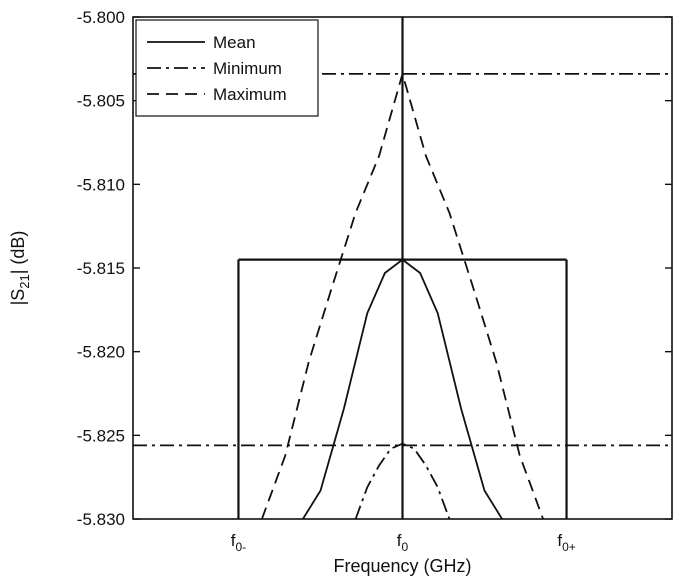  I want to click on y-tick-label-3: -5.815, so click(101, 268).